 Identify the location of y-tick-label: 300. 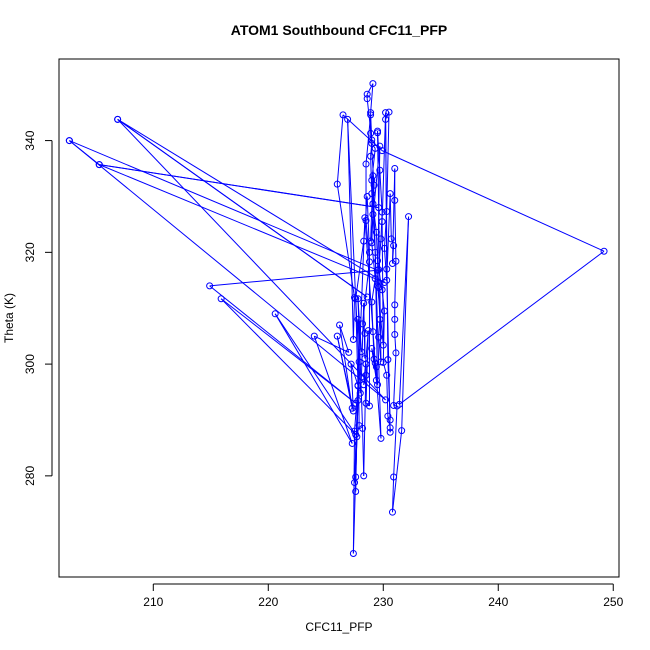
(30, 364).